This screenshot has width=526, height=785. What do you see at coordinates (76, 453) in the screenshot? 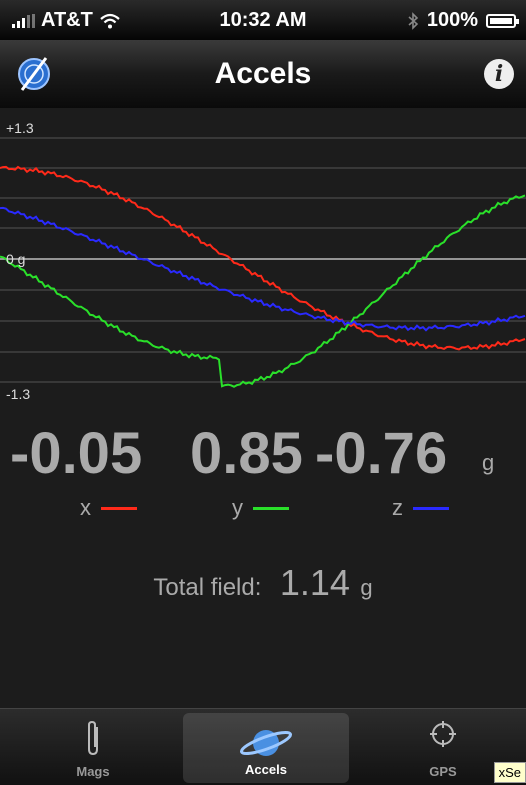
I see `x-value: -0.05` at bounding box center [76, 453].